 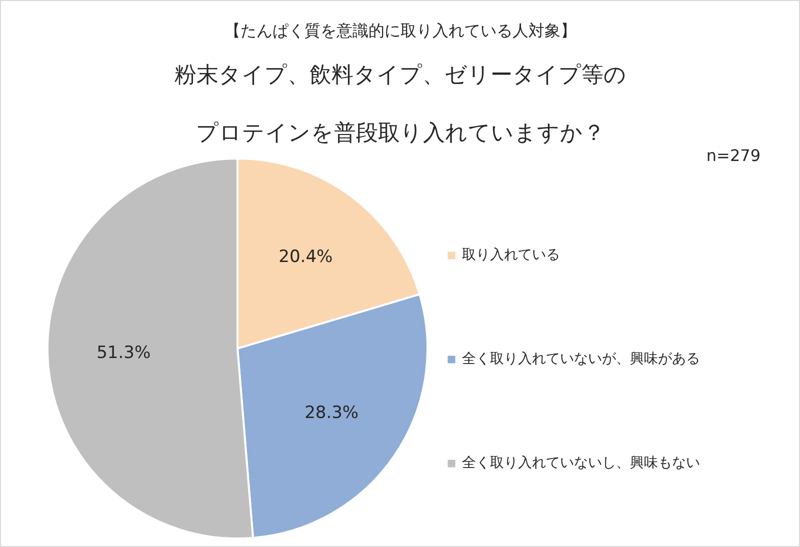 What do you see at coordinates (400, 104) in the screenshot?
I see `chart-title: 粉末タイプ、飲料タイプ、ゼリータイプ等のプロテインを普段取り入れていますか？` at bounding box center [400, 104].